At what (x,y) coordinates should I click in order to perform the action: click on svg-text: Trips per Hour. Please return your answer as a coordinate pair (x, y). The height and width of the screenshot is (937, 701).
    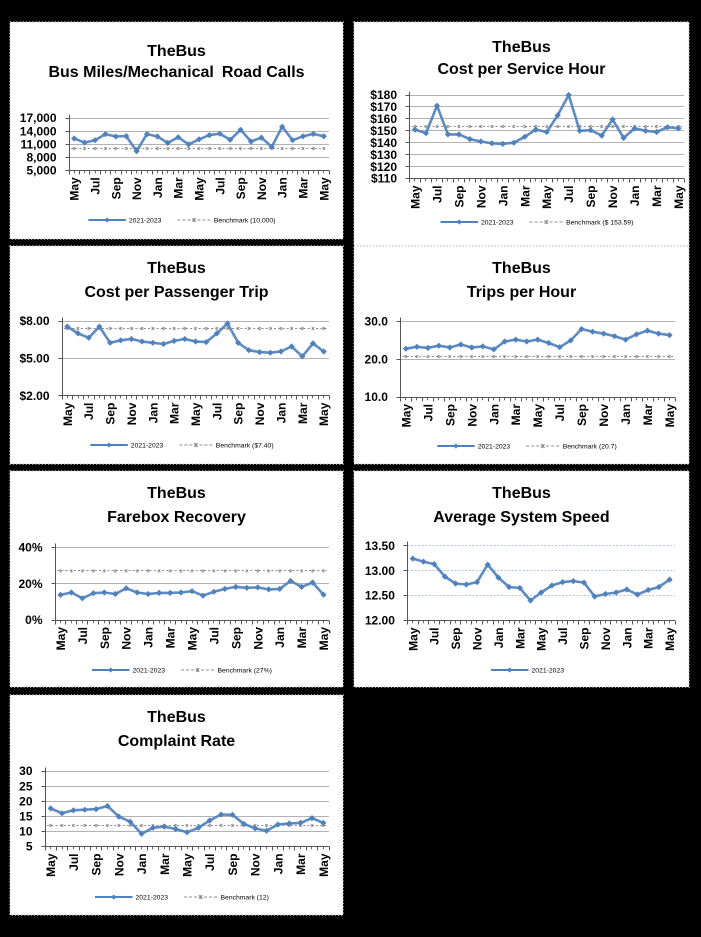
    Looking at the image, I should click on (521, 292).